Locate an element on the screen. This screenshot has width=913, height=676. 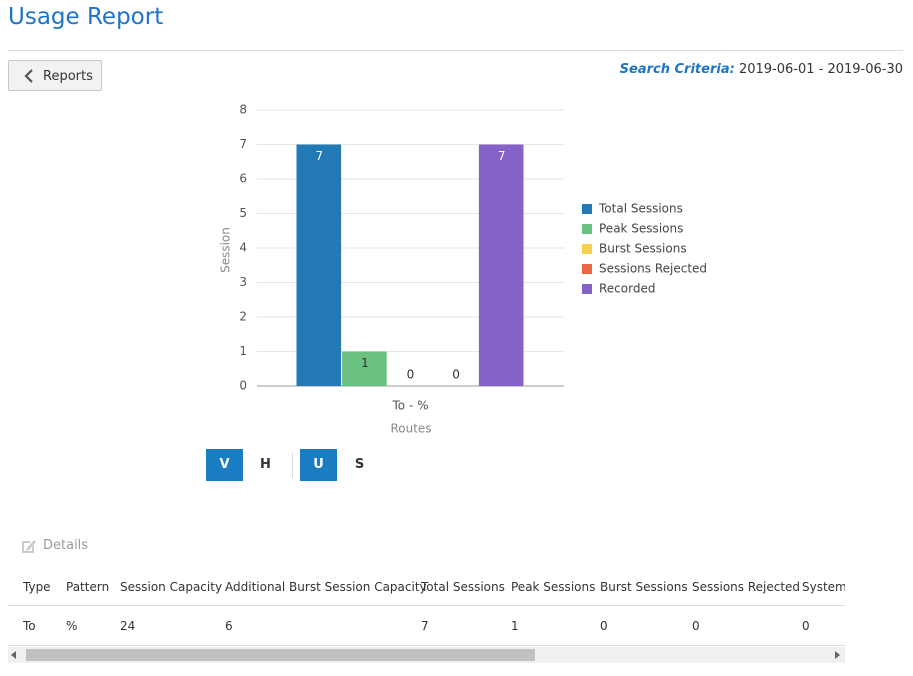
criteria-value: 2019-06-01 - 2019-06-30 is located at coordinates (820, 69).